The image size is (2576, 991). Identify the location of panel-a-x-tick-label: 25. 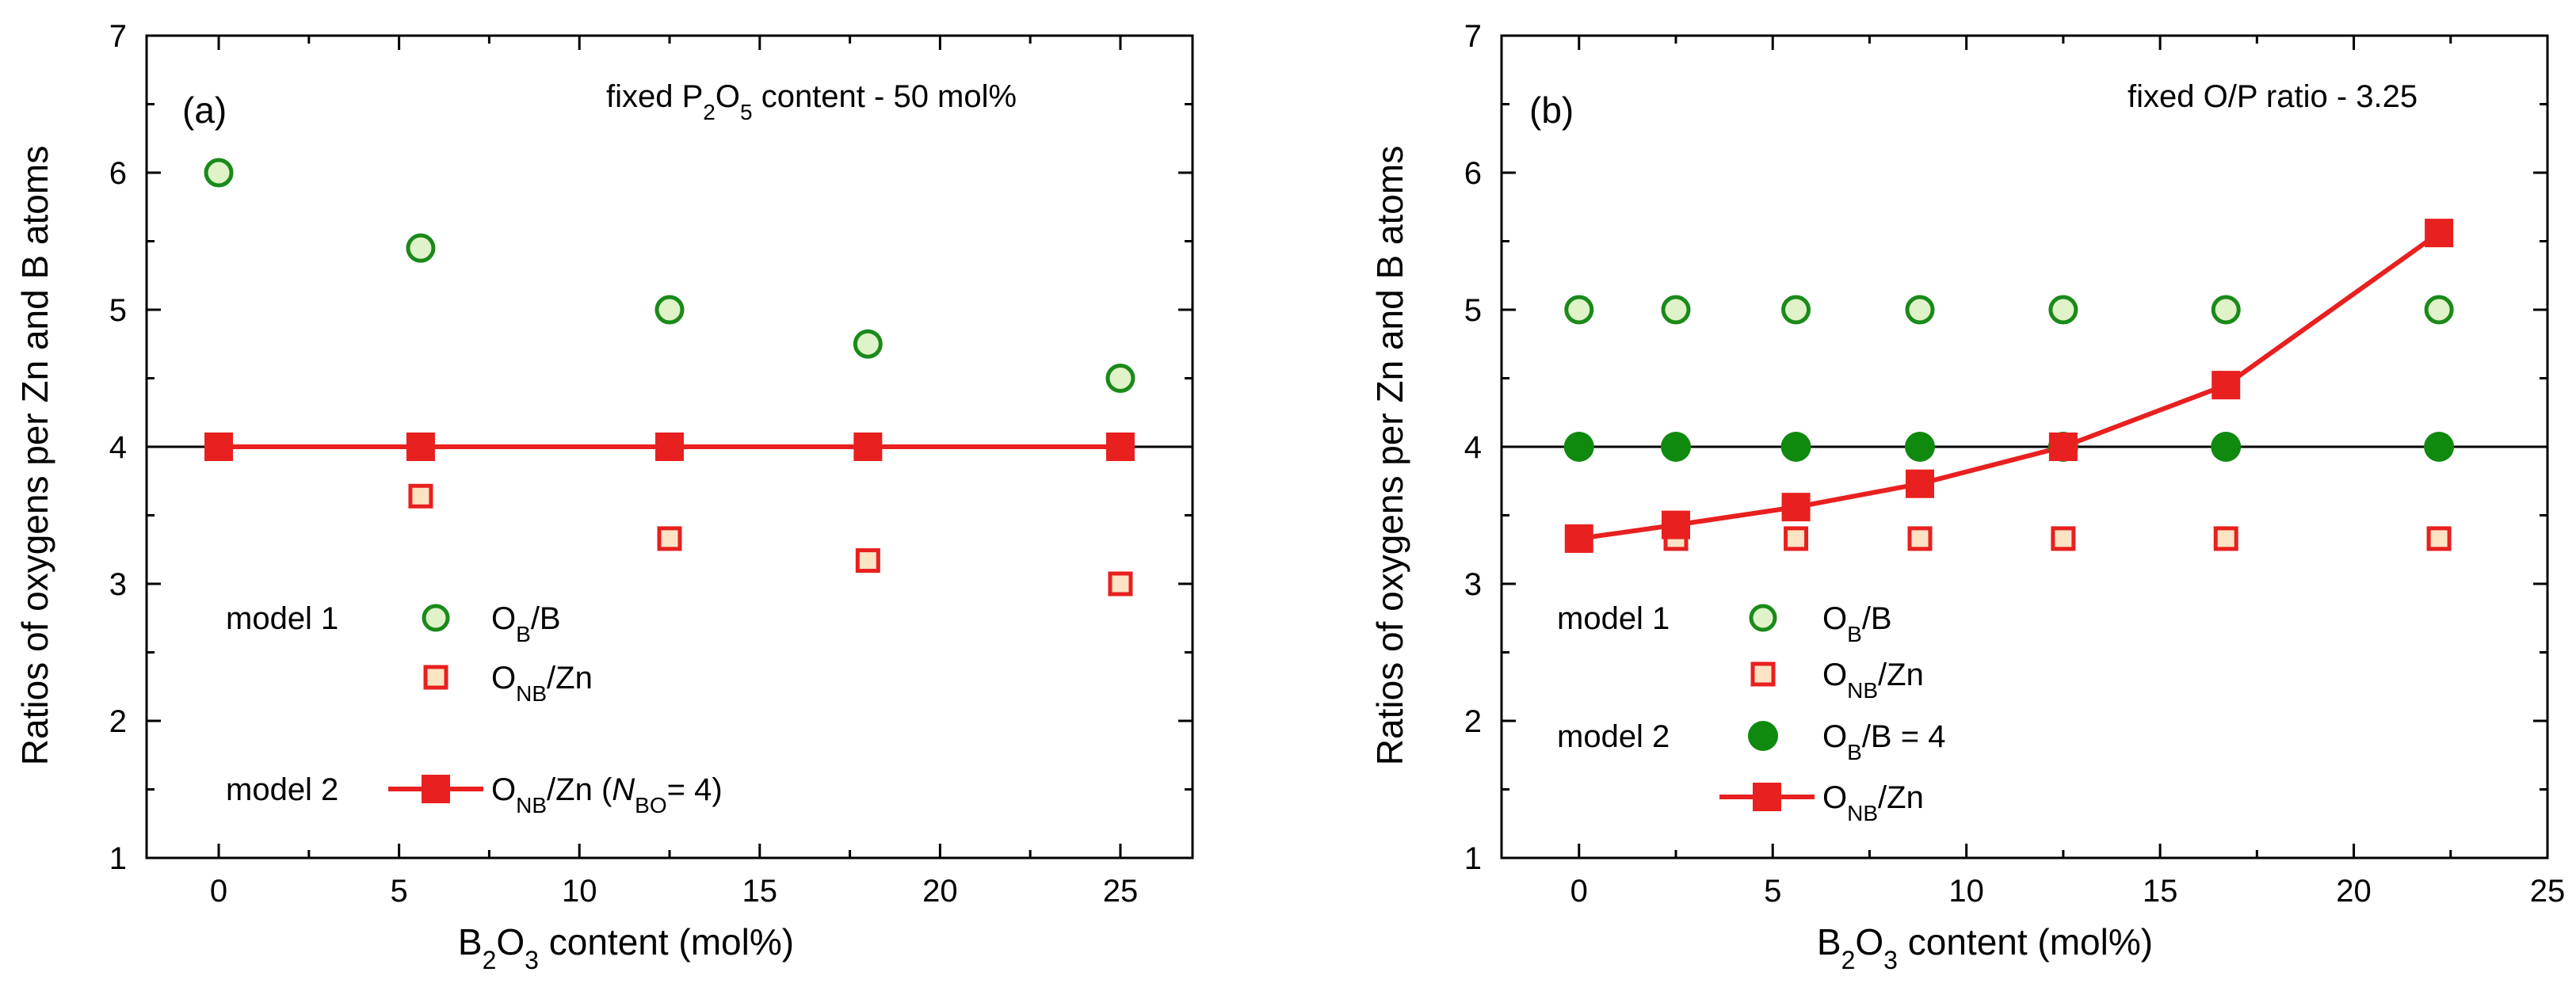
(1121, 892).